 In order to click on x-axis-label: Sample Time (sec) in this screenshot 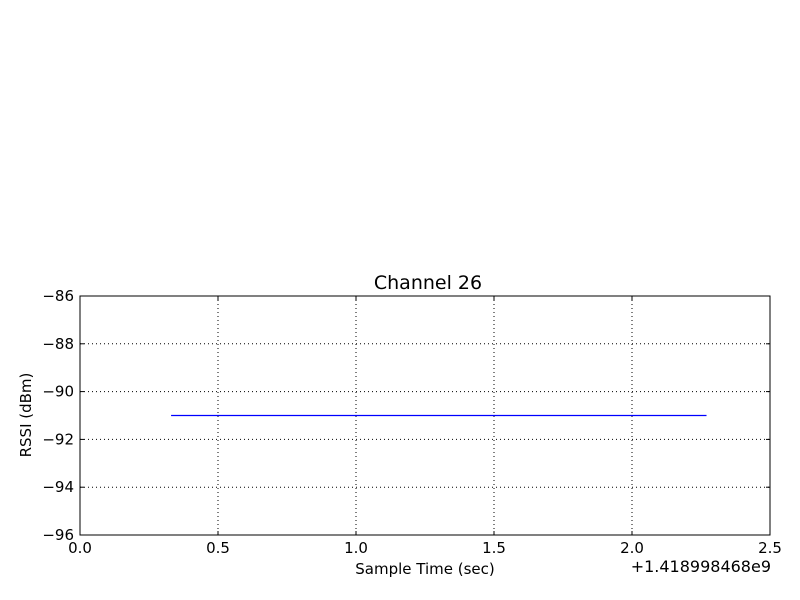, I will do `click(424, 569)`.